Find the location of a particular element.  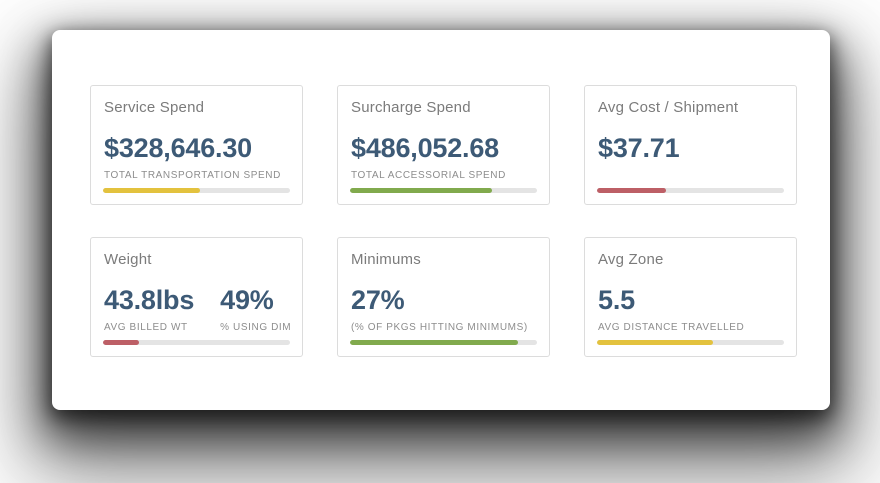

metric-card-avg-zone: Avg Zone 5.5 AVG DISTANCE TRAVELLED is located at coordinates (690, 297).